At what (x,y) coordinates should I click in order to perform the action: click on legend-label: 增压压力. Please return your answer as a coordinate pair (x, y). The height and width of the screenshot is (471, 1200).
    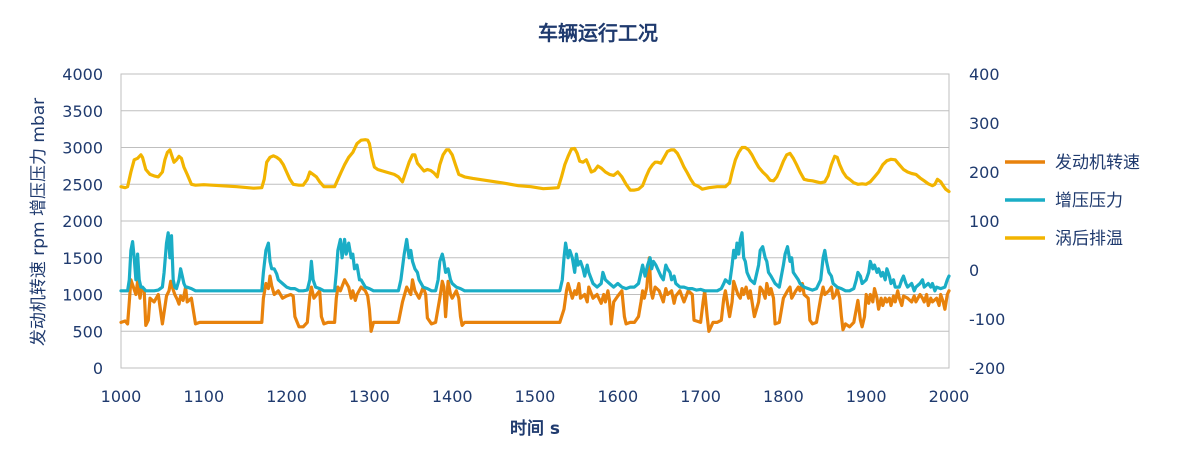
    Looking at the image, I should click on (1089, 201).